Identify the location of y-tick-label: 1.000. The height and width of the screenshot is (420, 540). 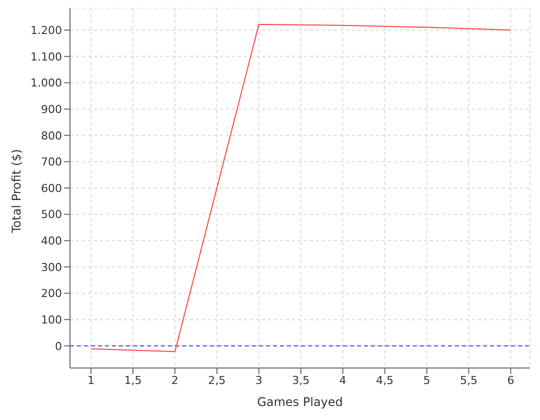
(46, 83).